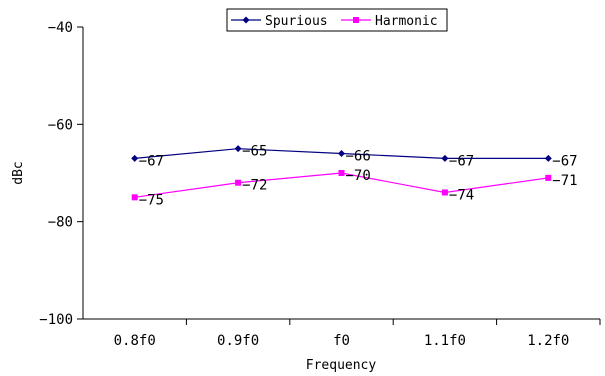 This screenshot has width=605, height=376. I want to click on legend-item-spurious: Spurious, so click(279, 21).